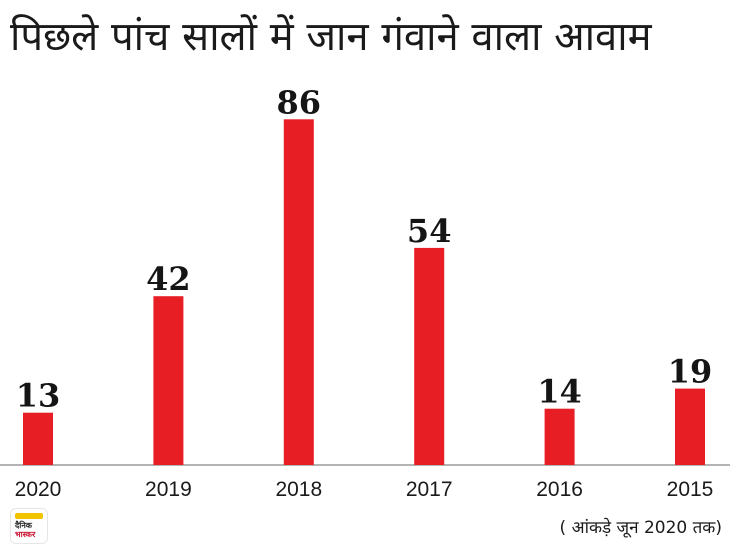 The width and height of the screenshot is (730, 548). Describe the element at coordinates (429, 231) in the screenshot. I see `value-label-2017: 54` at that location.